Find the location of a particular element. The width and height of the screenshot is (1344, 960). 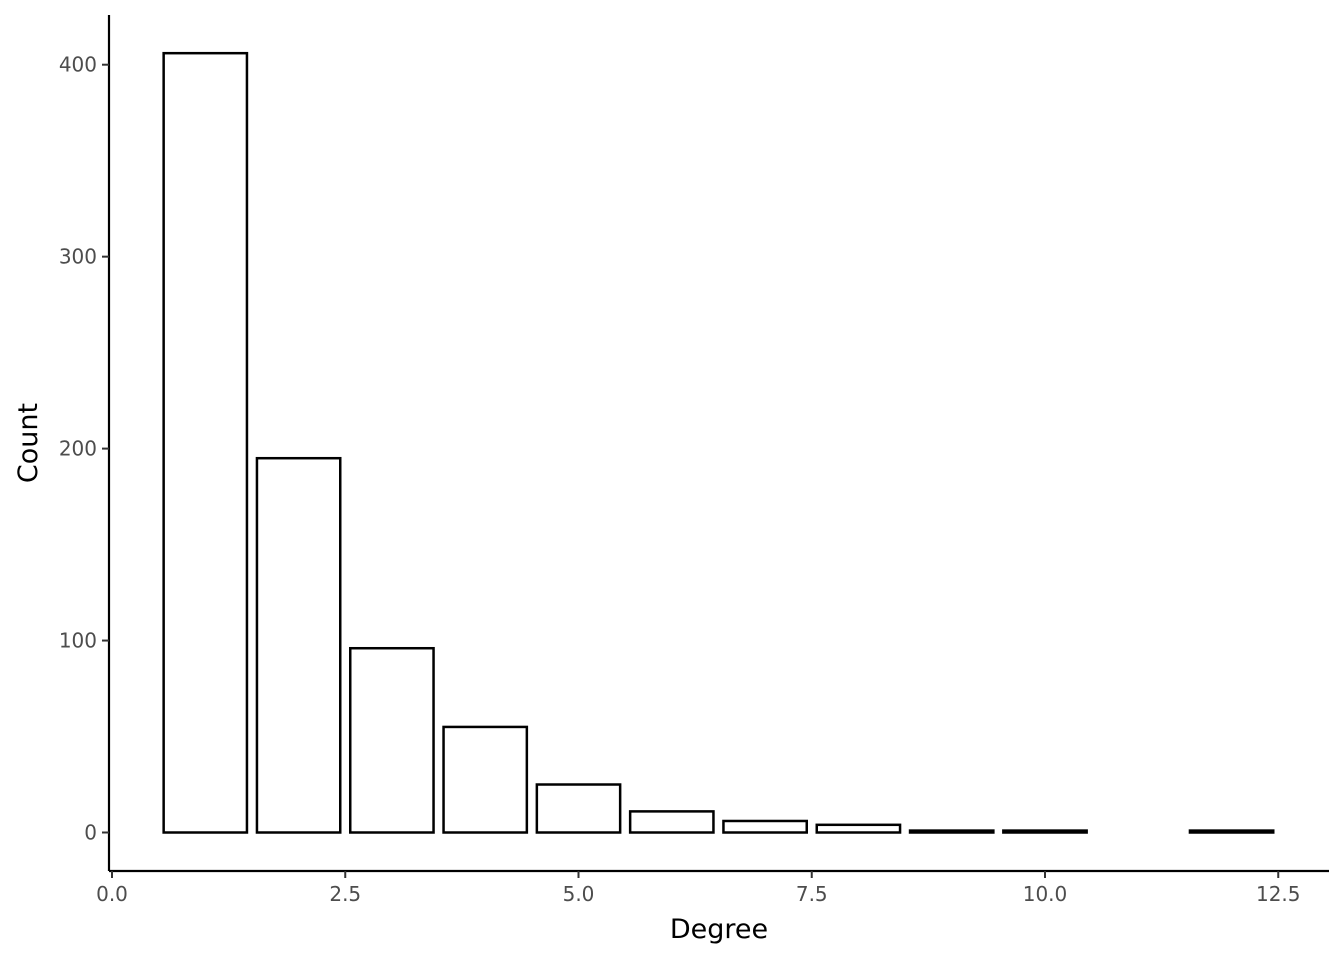

x-axis-title: Degree is located at coordinates (719, 929).